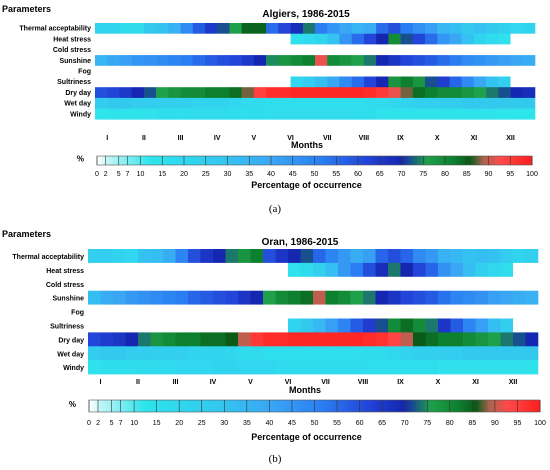 This screenshot has width=550, height=470. What do you see at coordinates (315, 174) in the screenshot?
I see `legend-tick-label: 50` at bounding box center [315, 174].